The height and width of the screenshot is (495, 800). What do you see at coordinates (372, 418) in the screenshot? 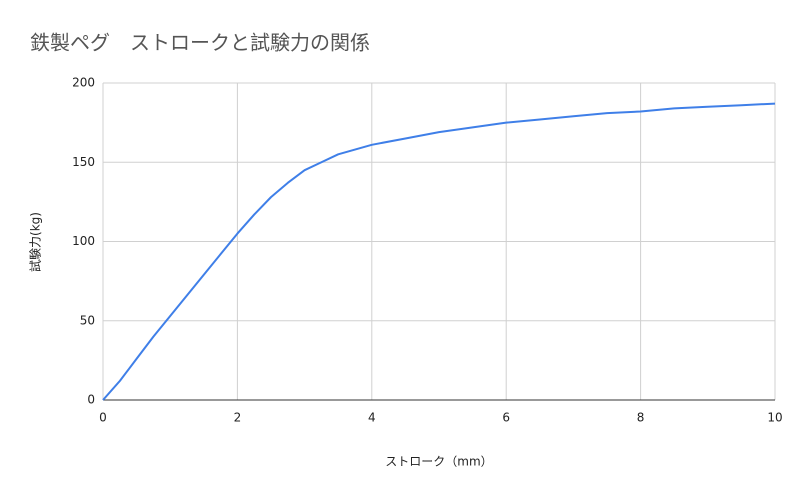
I see `x-tick-label: 4` at bounding box center [372, 418].